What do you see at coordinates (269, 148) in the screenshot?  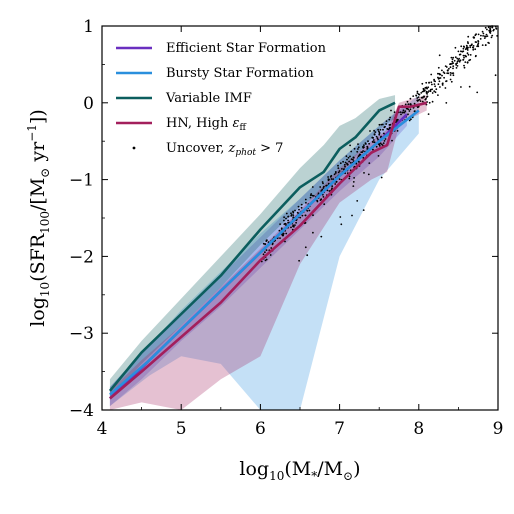 I see `legend-uncover-tail: > 7` at bounding box center [269, 148].